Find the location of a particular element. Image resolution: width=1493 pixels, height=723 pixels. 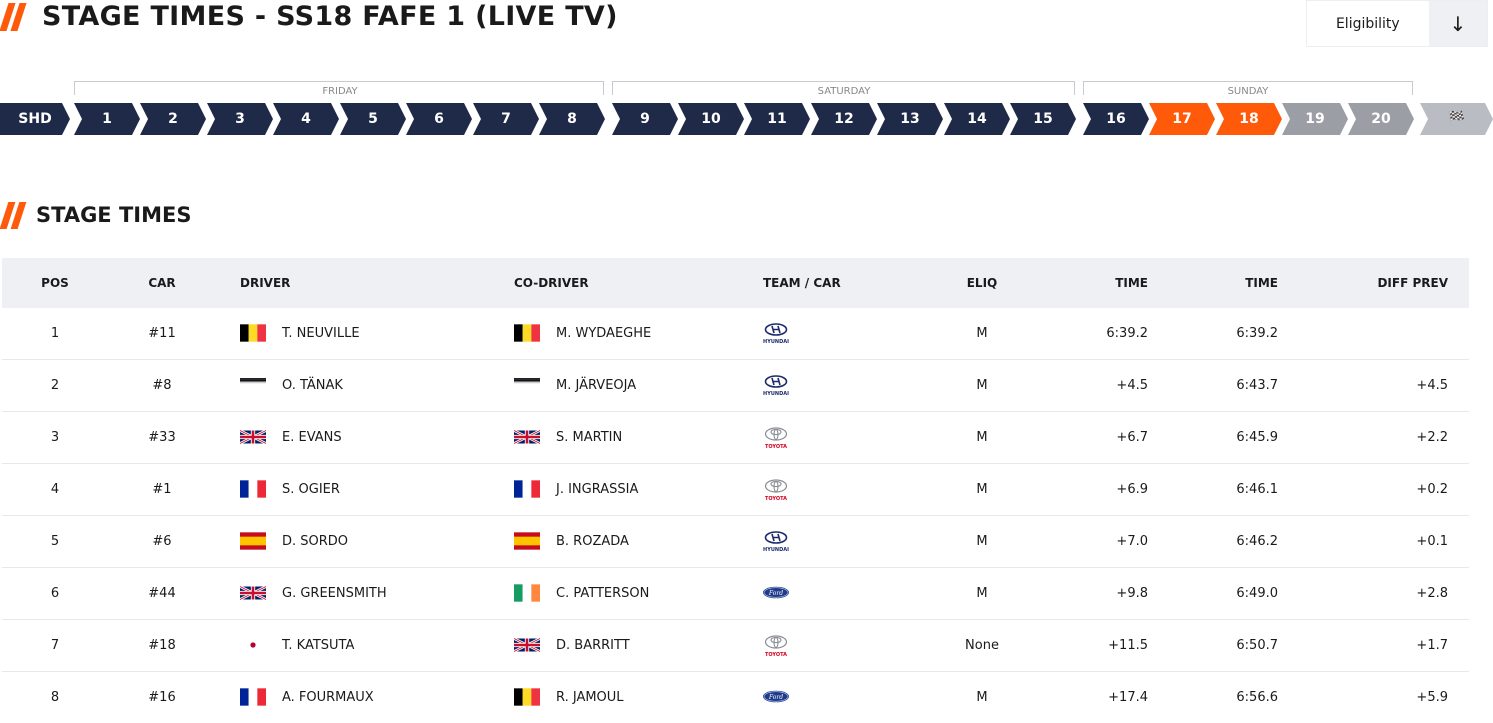

cell-codriver: J. INGRASSIA is located at coordinates (597, 489).